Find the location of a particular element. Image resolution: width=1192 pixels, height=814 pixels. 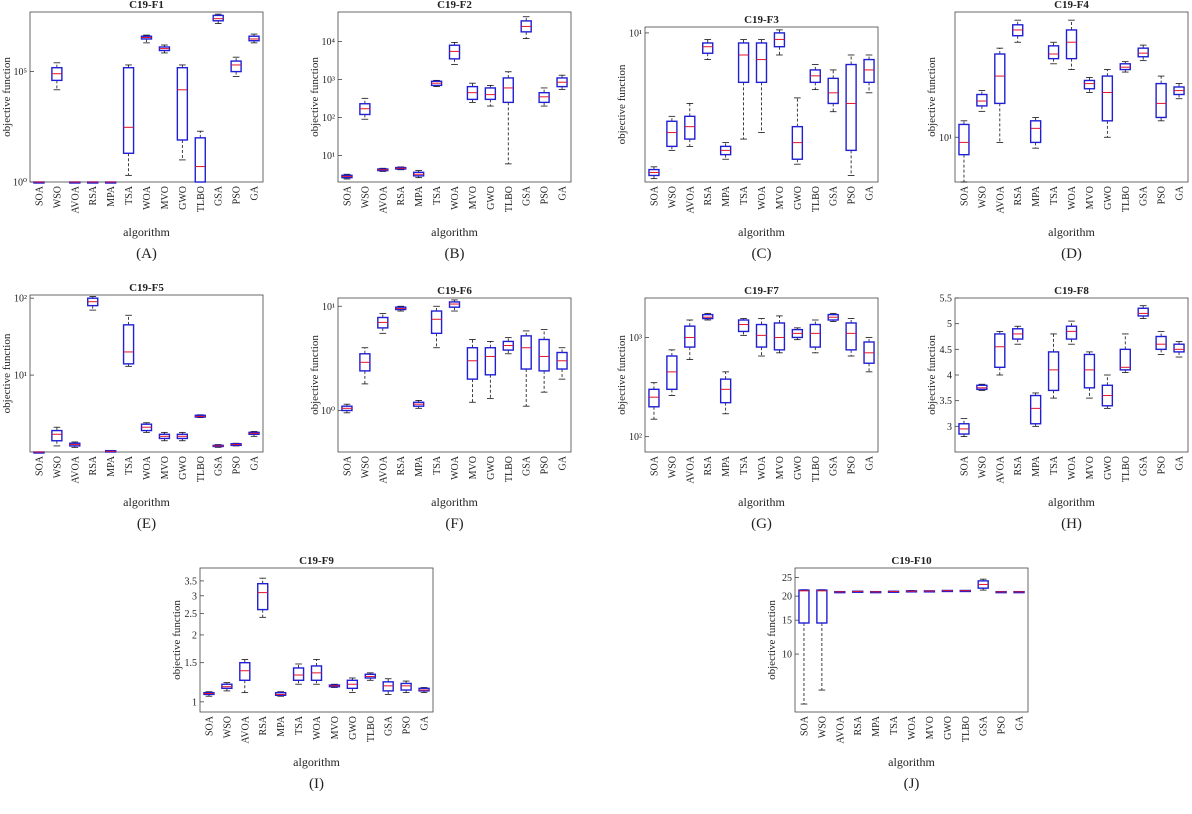

box-soa is located at coordinates (209, 694).